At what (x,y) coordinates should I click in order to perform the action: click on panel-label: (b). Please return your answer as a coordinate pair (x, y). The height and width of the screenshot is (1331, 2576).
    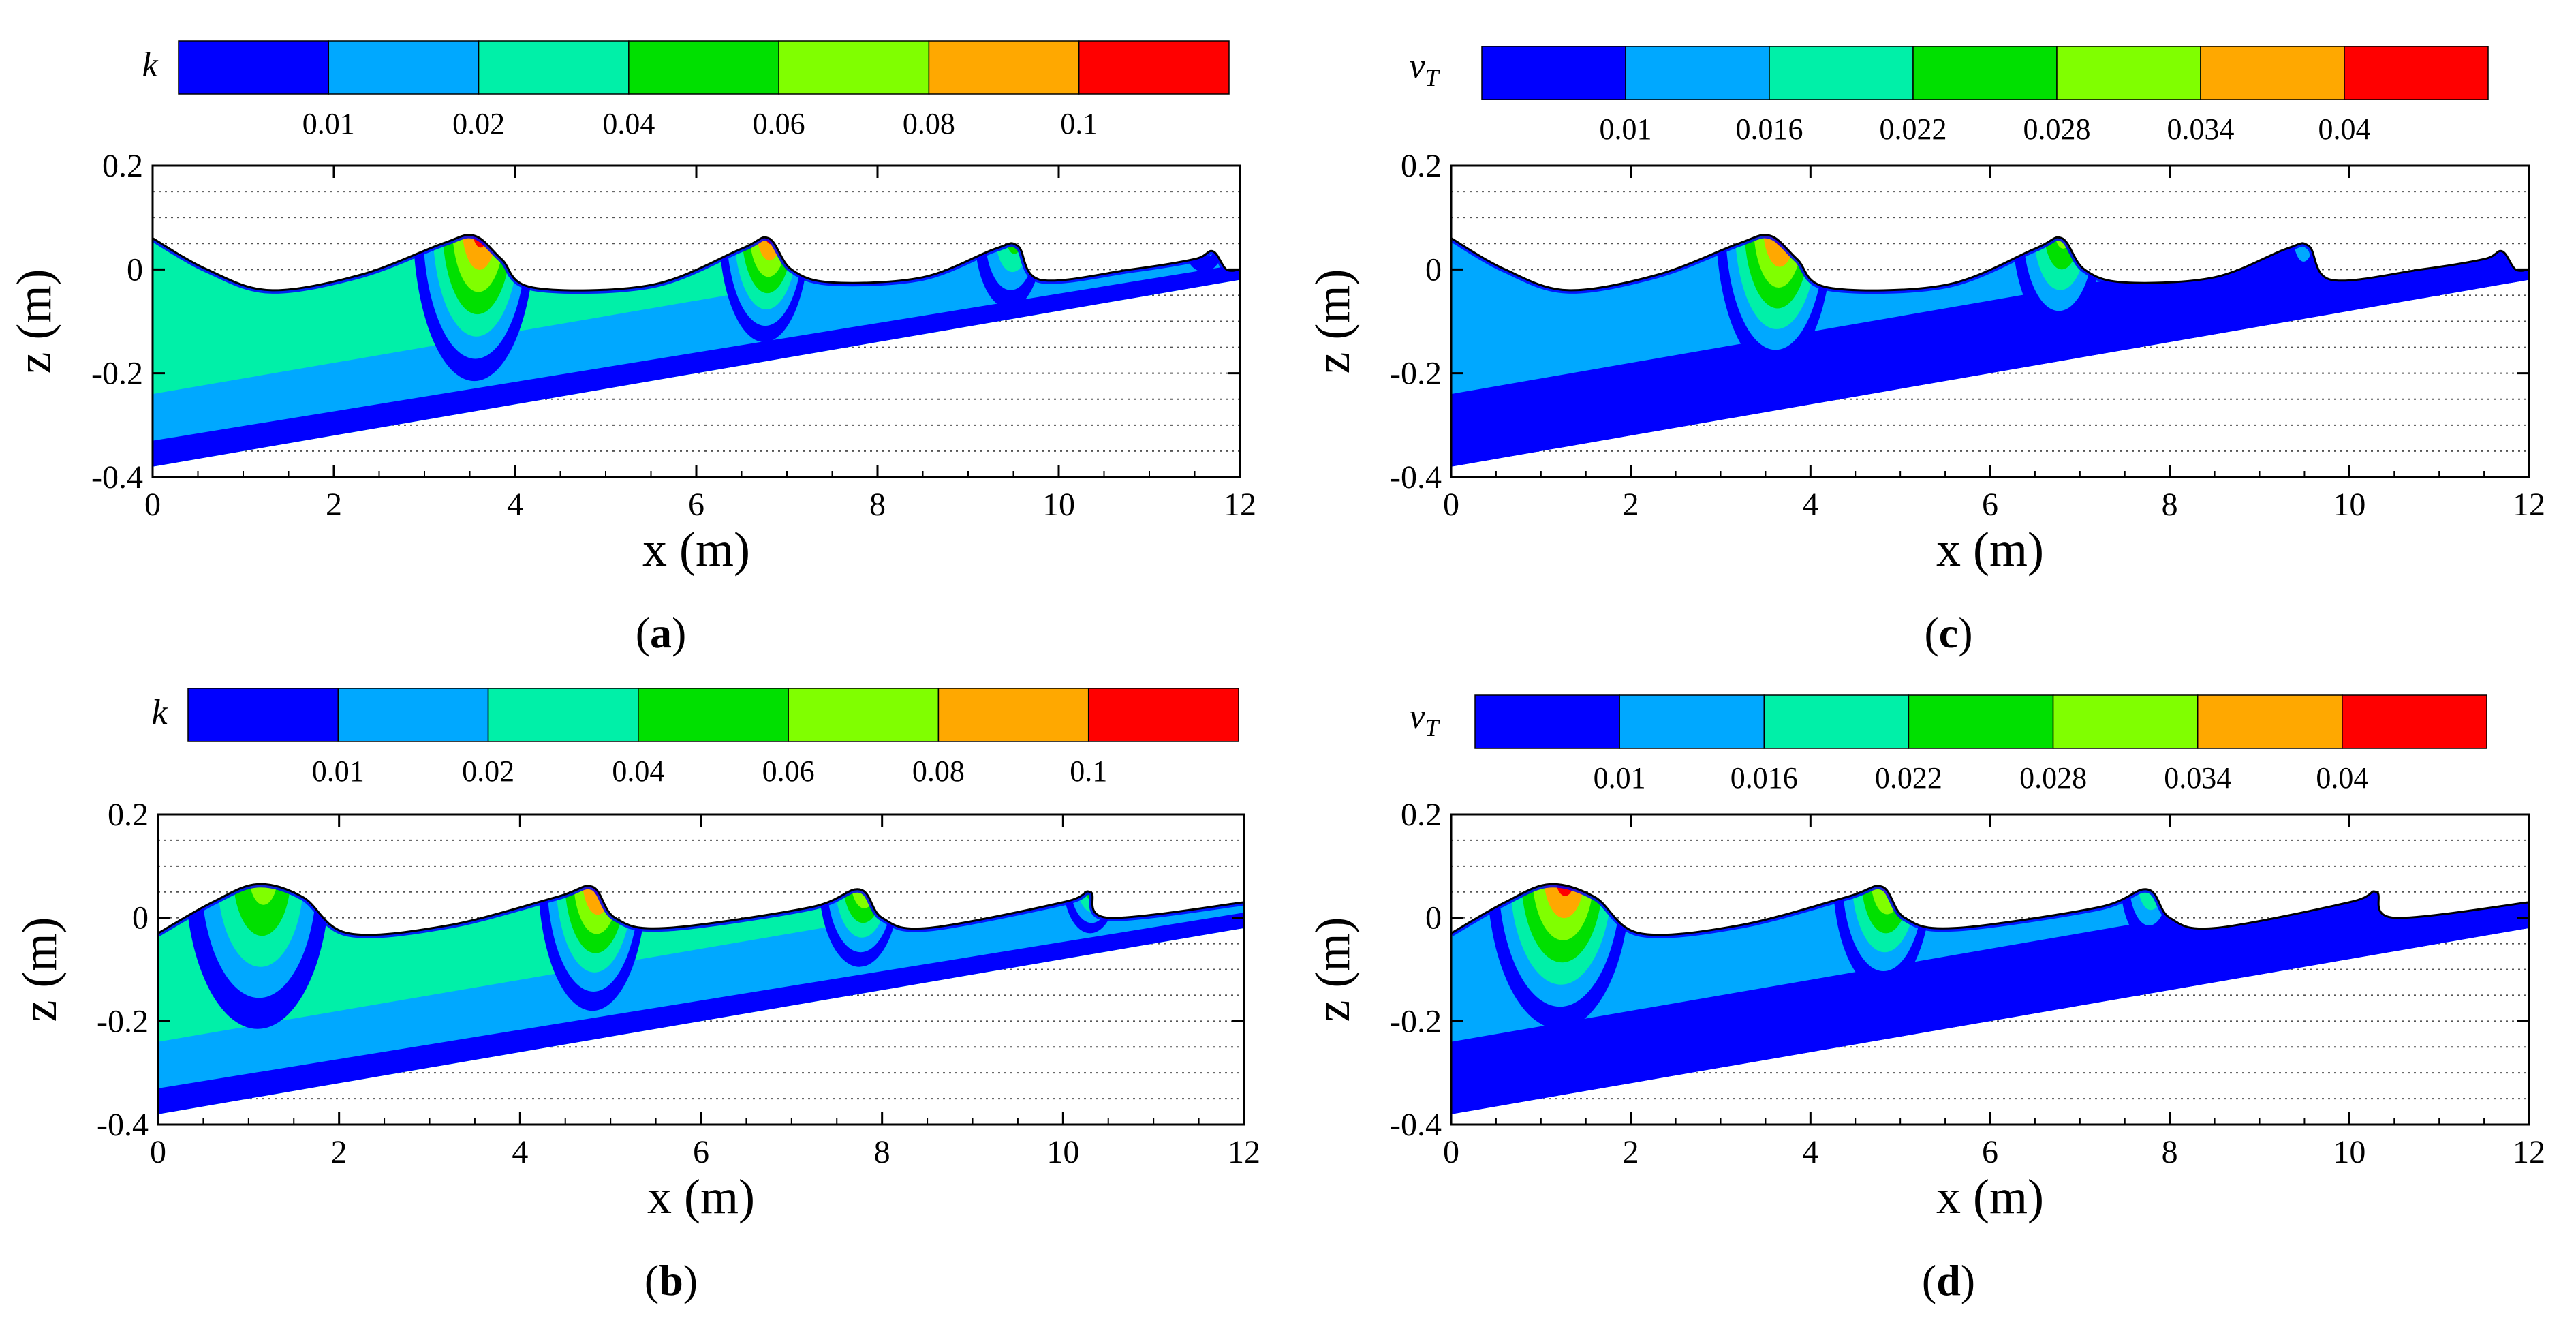
    Looking at the image, I should click on (671, 1280).